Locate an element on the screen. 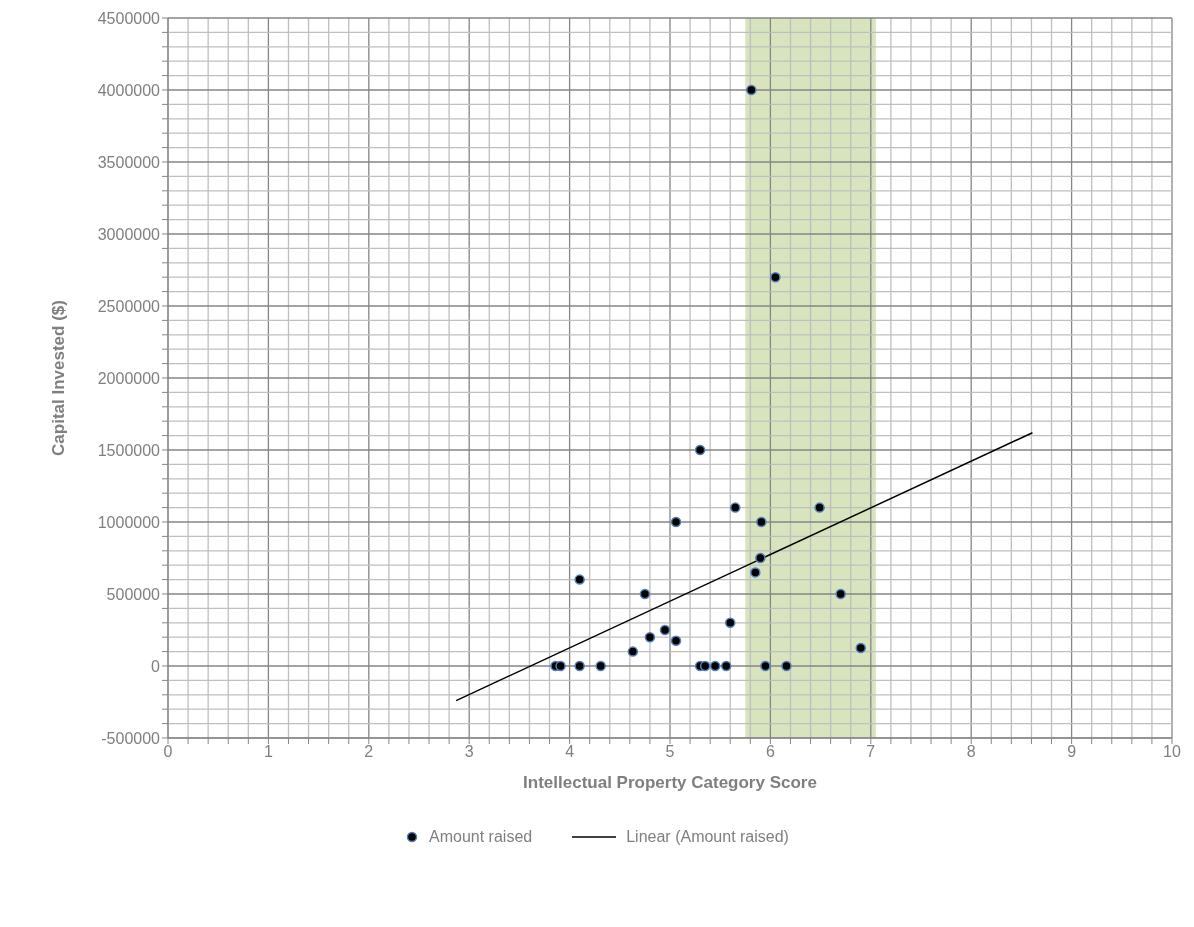 The height and width of the screenshot is (927, 1194). x-axis-title: Intellectual Property Category Score is located at coordinates (670, 782).